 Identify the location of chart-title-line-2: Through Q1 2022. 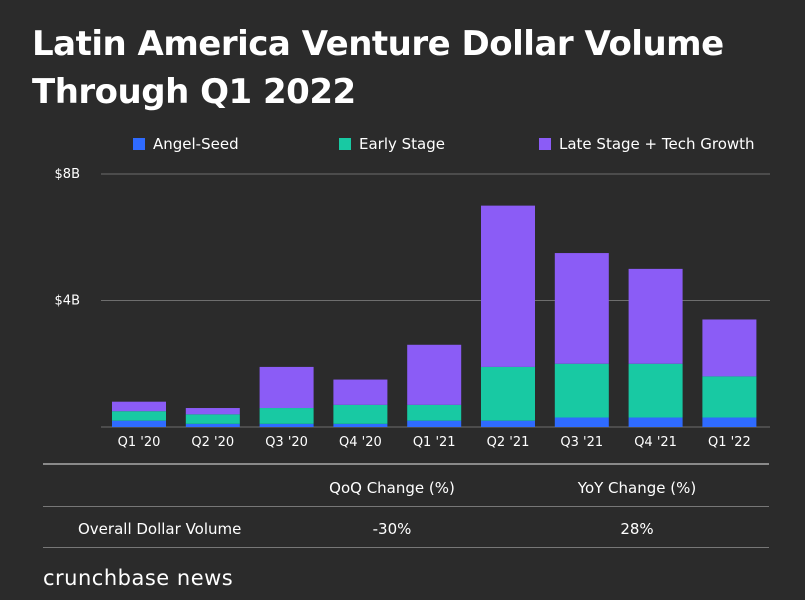
(194, 92).